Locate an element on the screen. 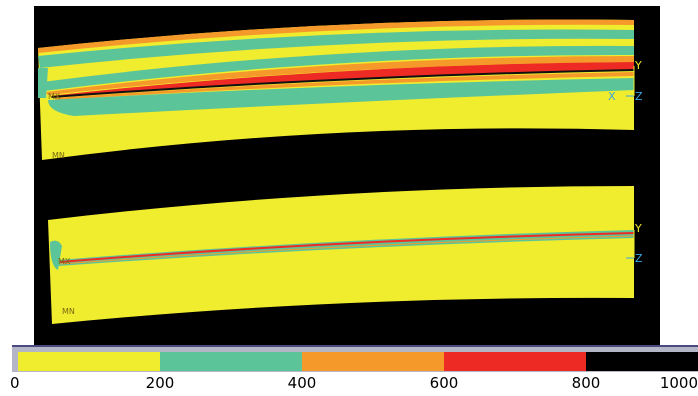  legend-tick-label: 0 is located at coordinates (15, 383).